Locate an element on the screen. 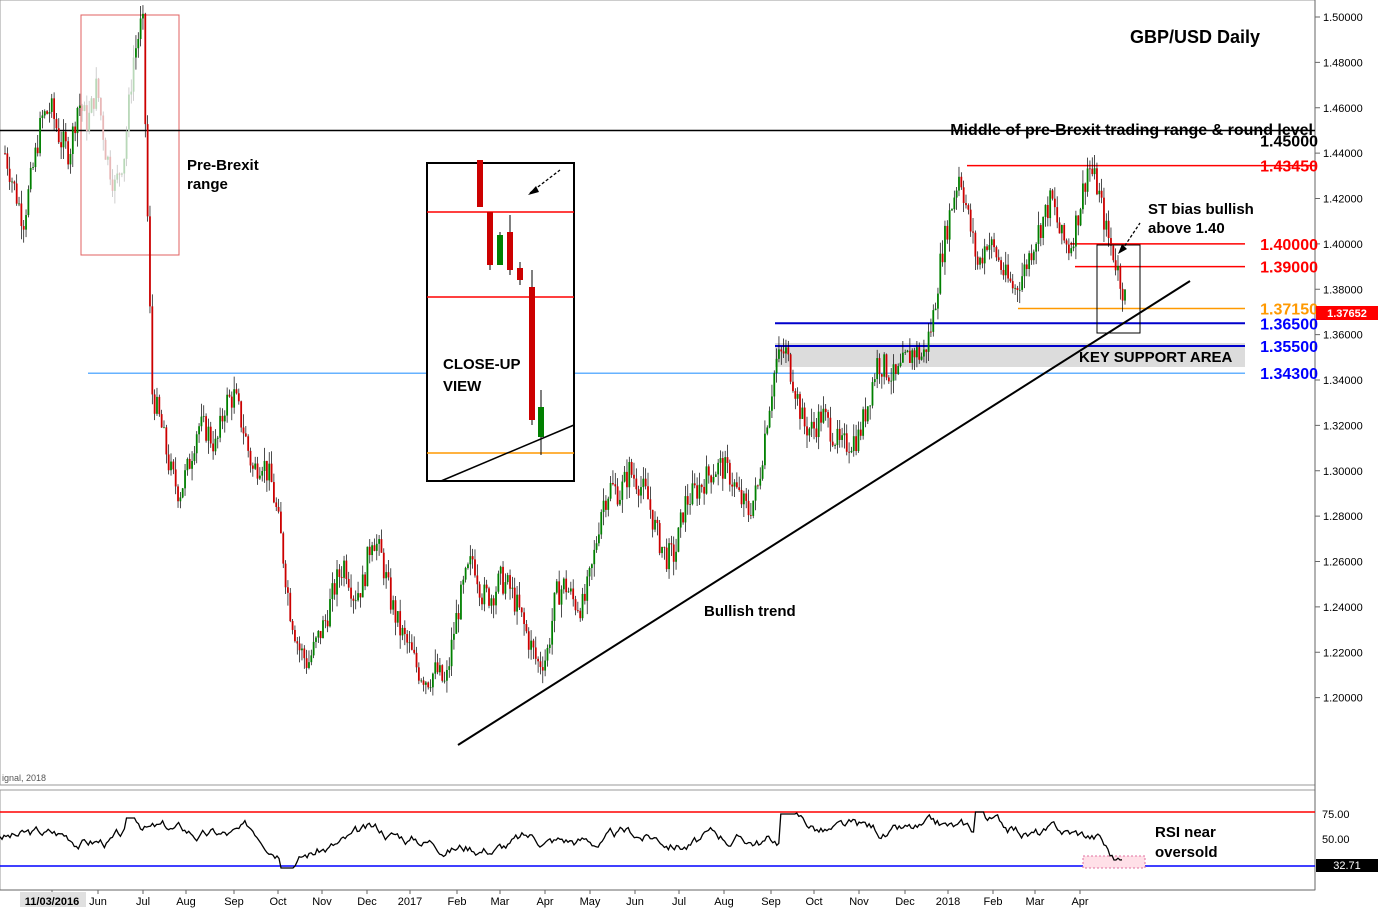  rsi-value-tag is located at coordinates (1347, 865).